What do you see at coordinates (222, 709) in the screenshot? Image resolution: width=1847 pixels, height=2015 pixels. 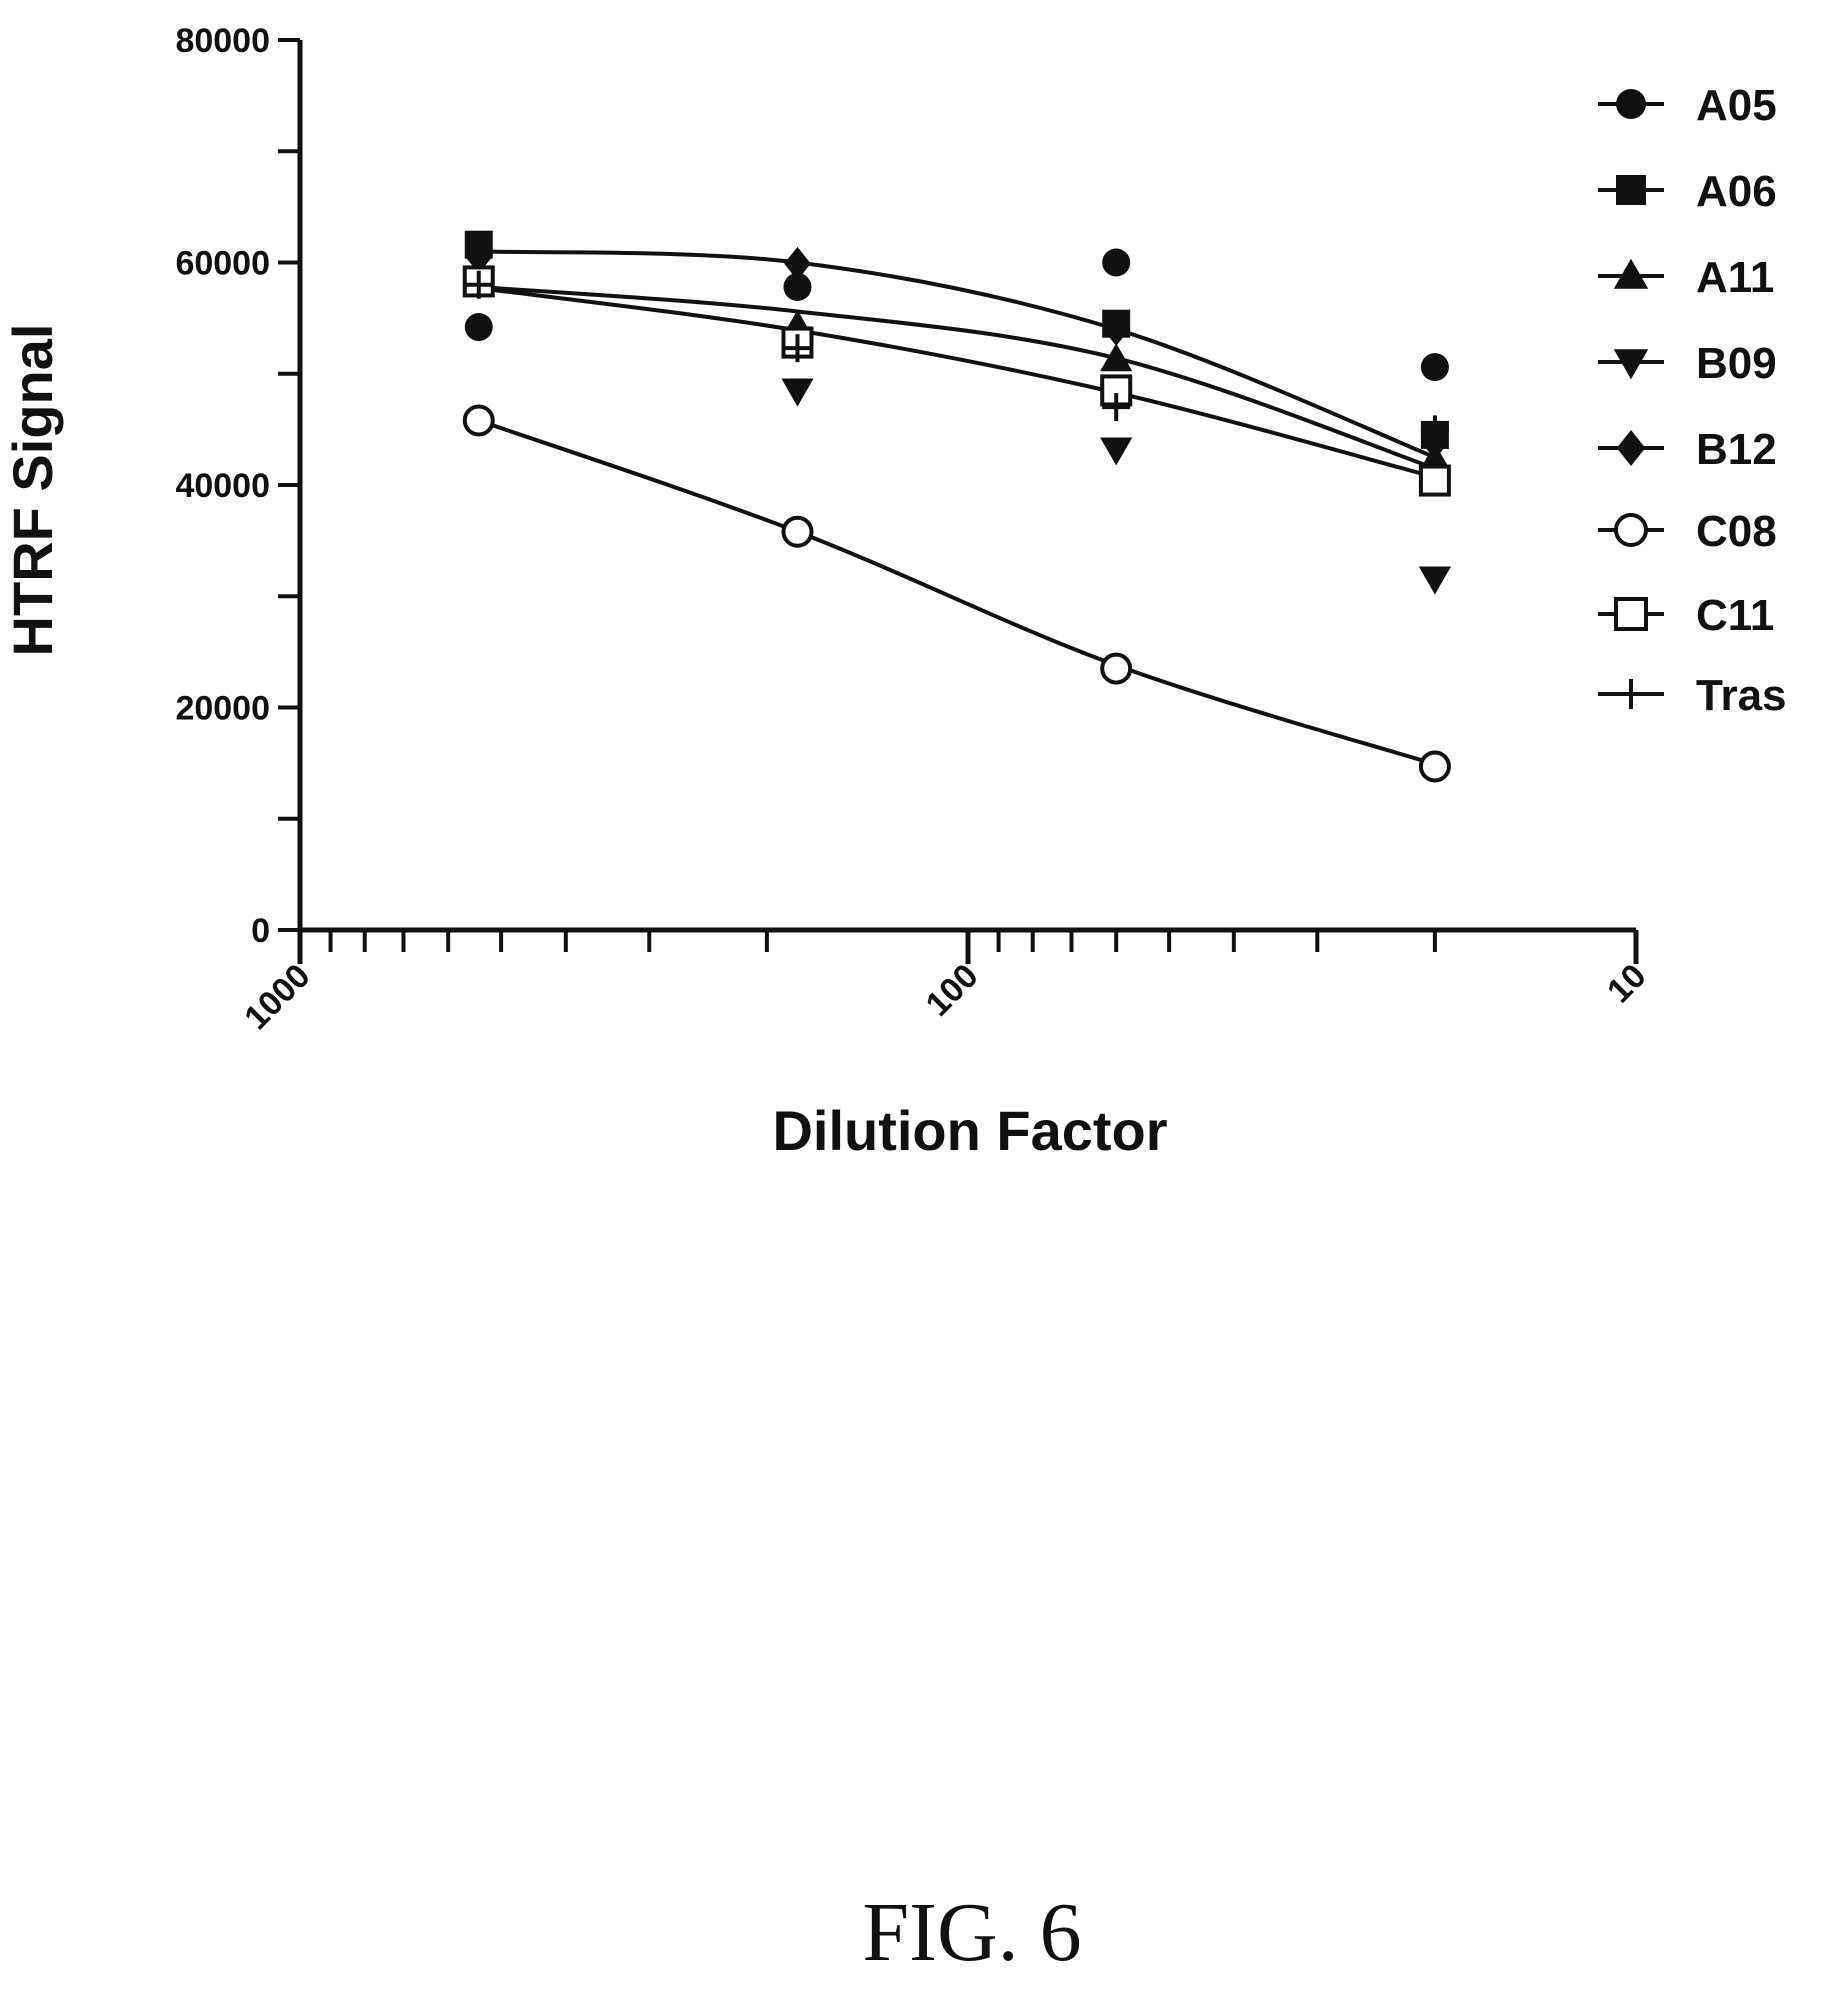 I see `y-tick-label: 20000` at bounding box center [222, 709].